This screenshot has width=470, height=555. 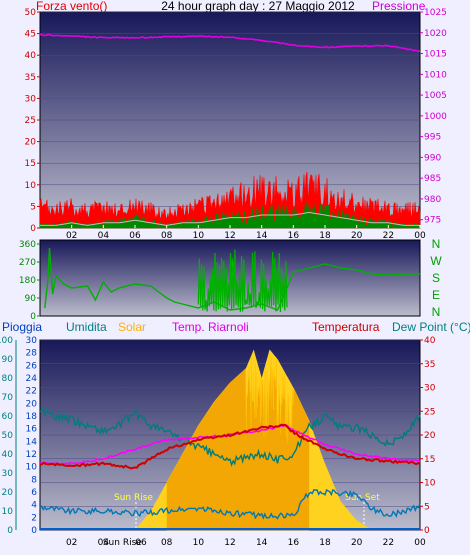 What do you see at coordinates (132, 327) in the screenshot?
I see `legend-solar: Solar` at bounding box center [132, 327].